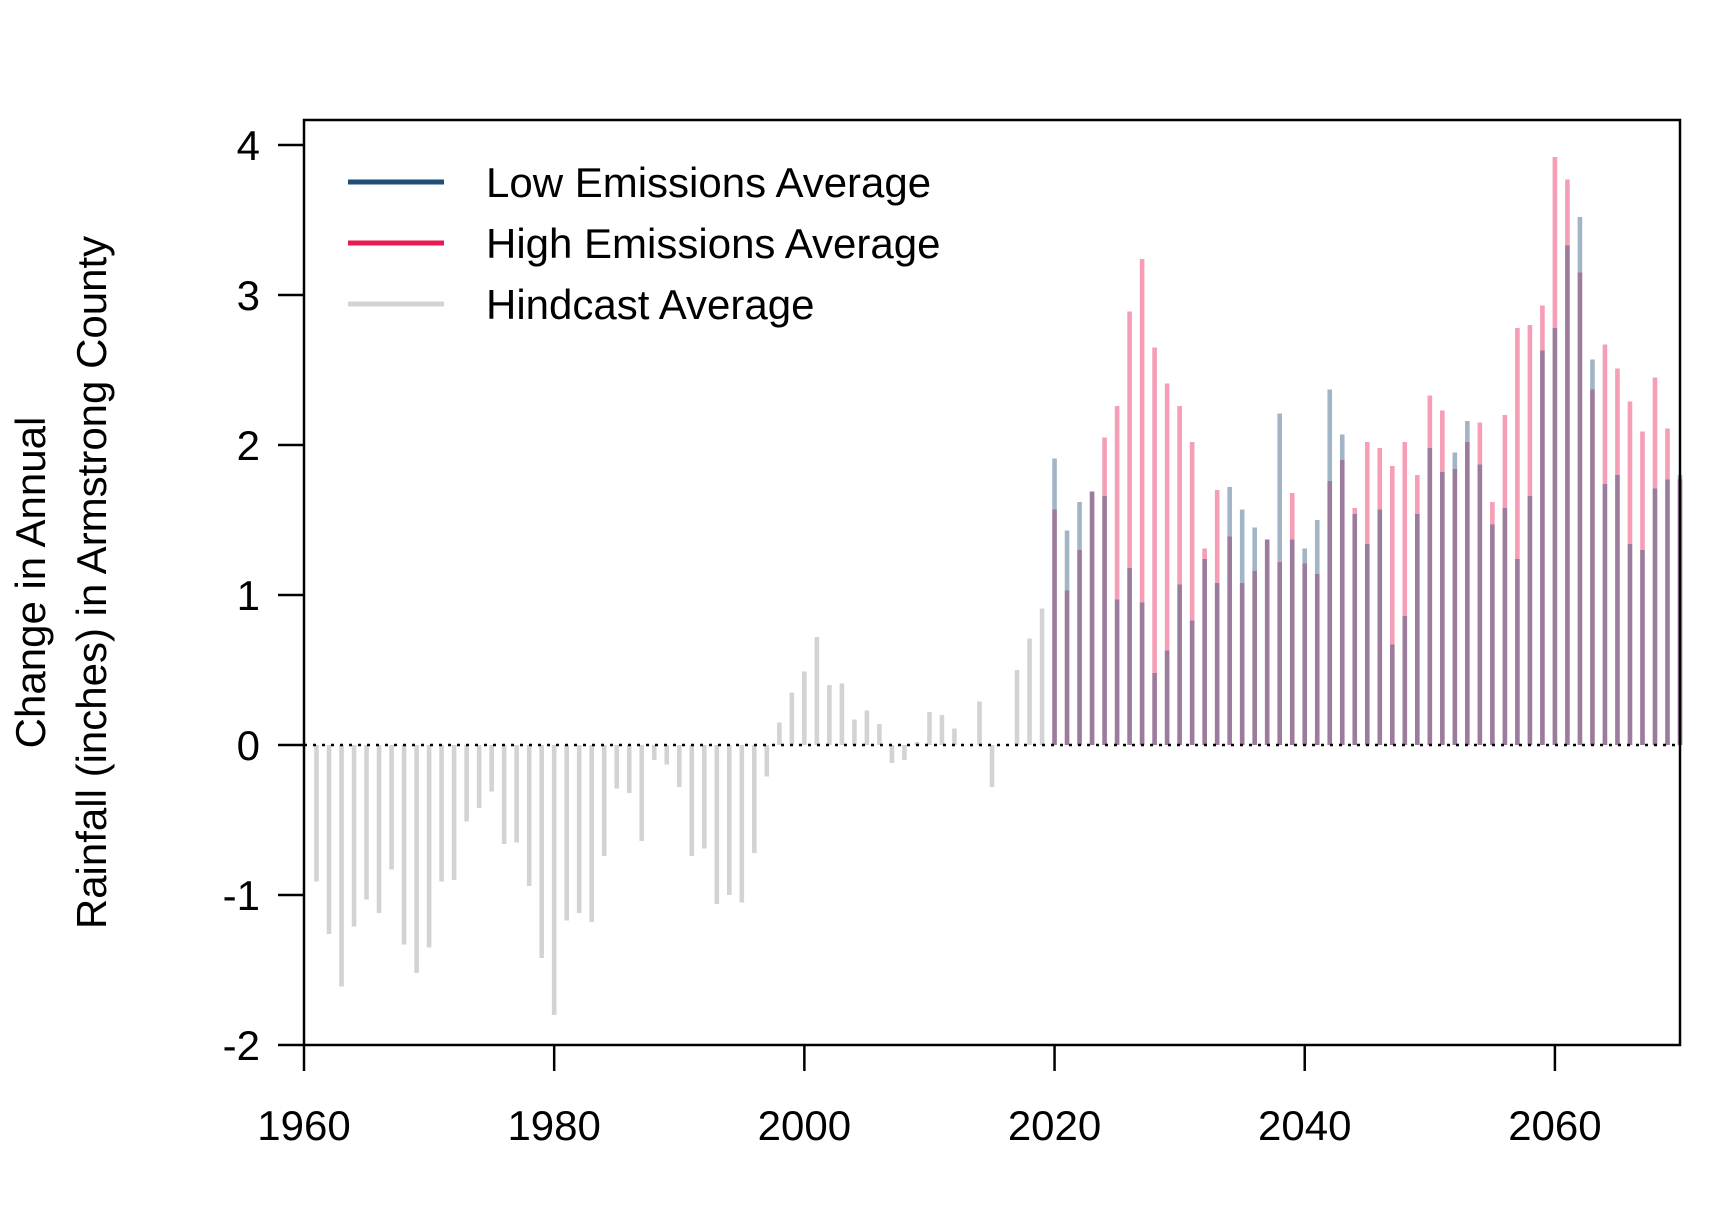 The height and width of the screenshot is (1217, 1716). I want to click on y-tick-label: 4, so click(248, 145).